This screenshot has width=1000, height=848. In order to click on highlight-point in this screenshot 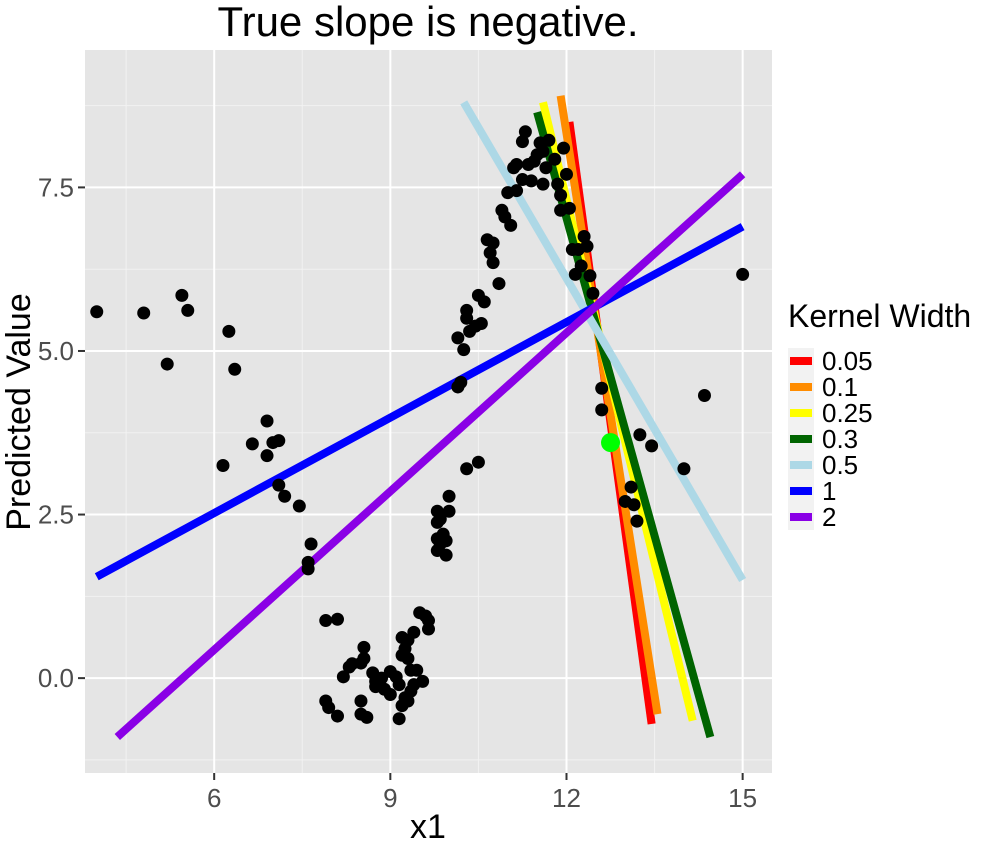, I will do `click(611, 443)`.